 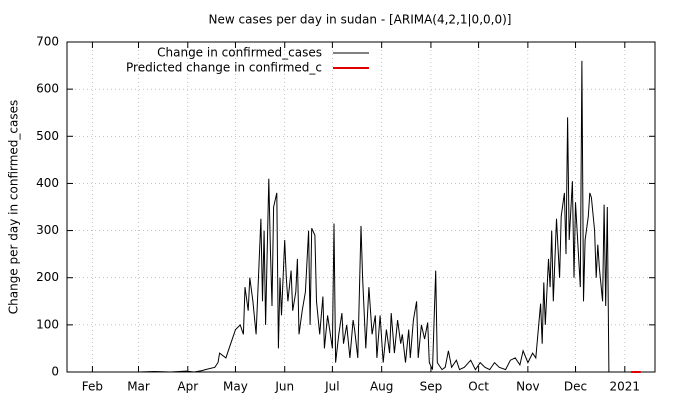 What do you see at coordinates (47, 183) in the screenshot?
I see `y-tick-label: 400` at bounding box center [47, 183].